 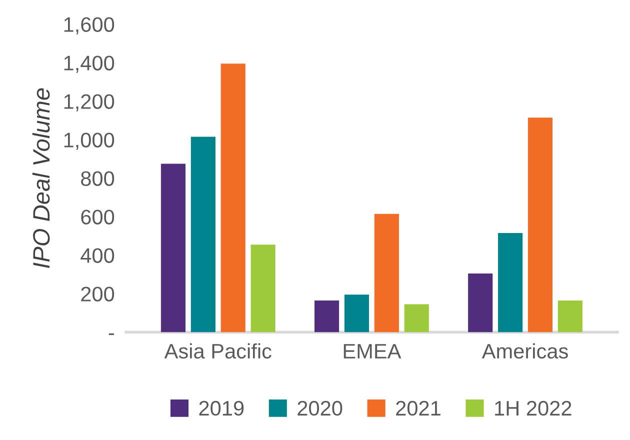 I want to click on x-tick-label: EMEA, so click(x=373, y=351).